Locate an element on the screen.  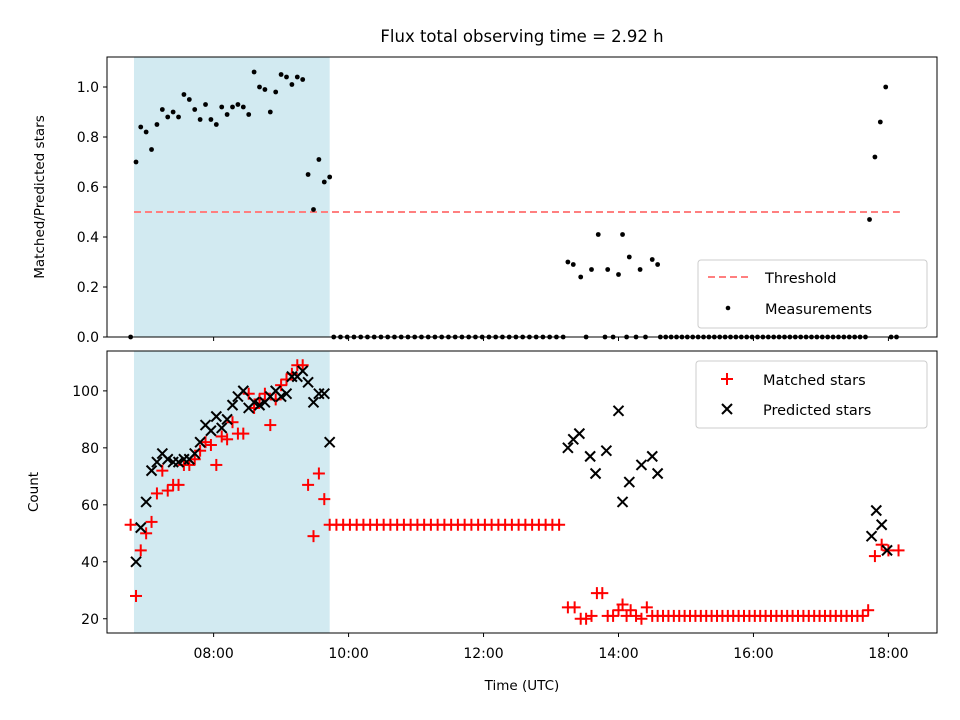
top-ylabel: Matched/Predicted stars is located at coordinates (40, 196).